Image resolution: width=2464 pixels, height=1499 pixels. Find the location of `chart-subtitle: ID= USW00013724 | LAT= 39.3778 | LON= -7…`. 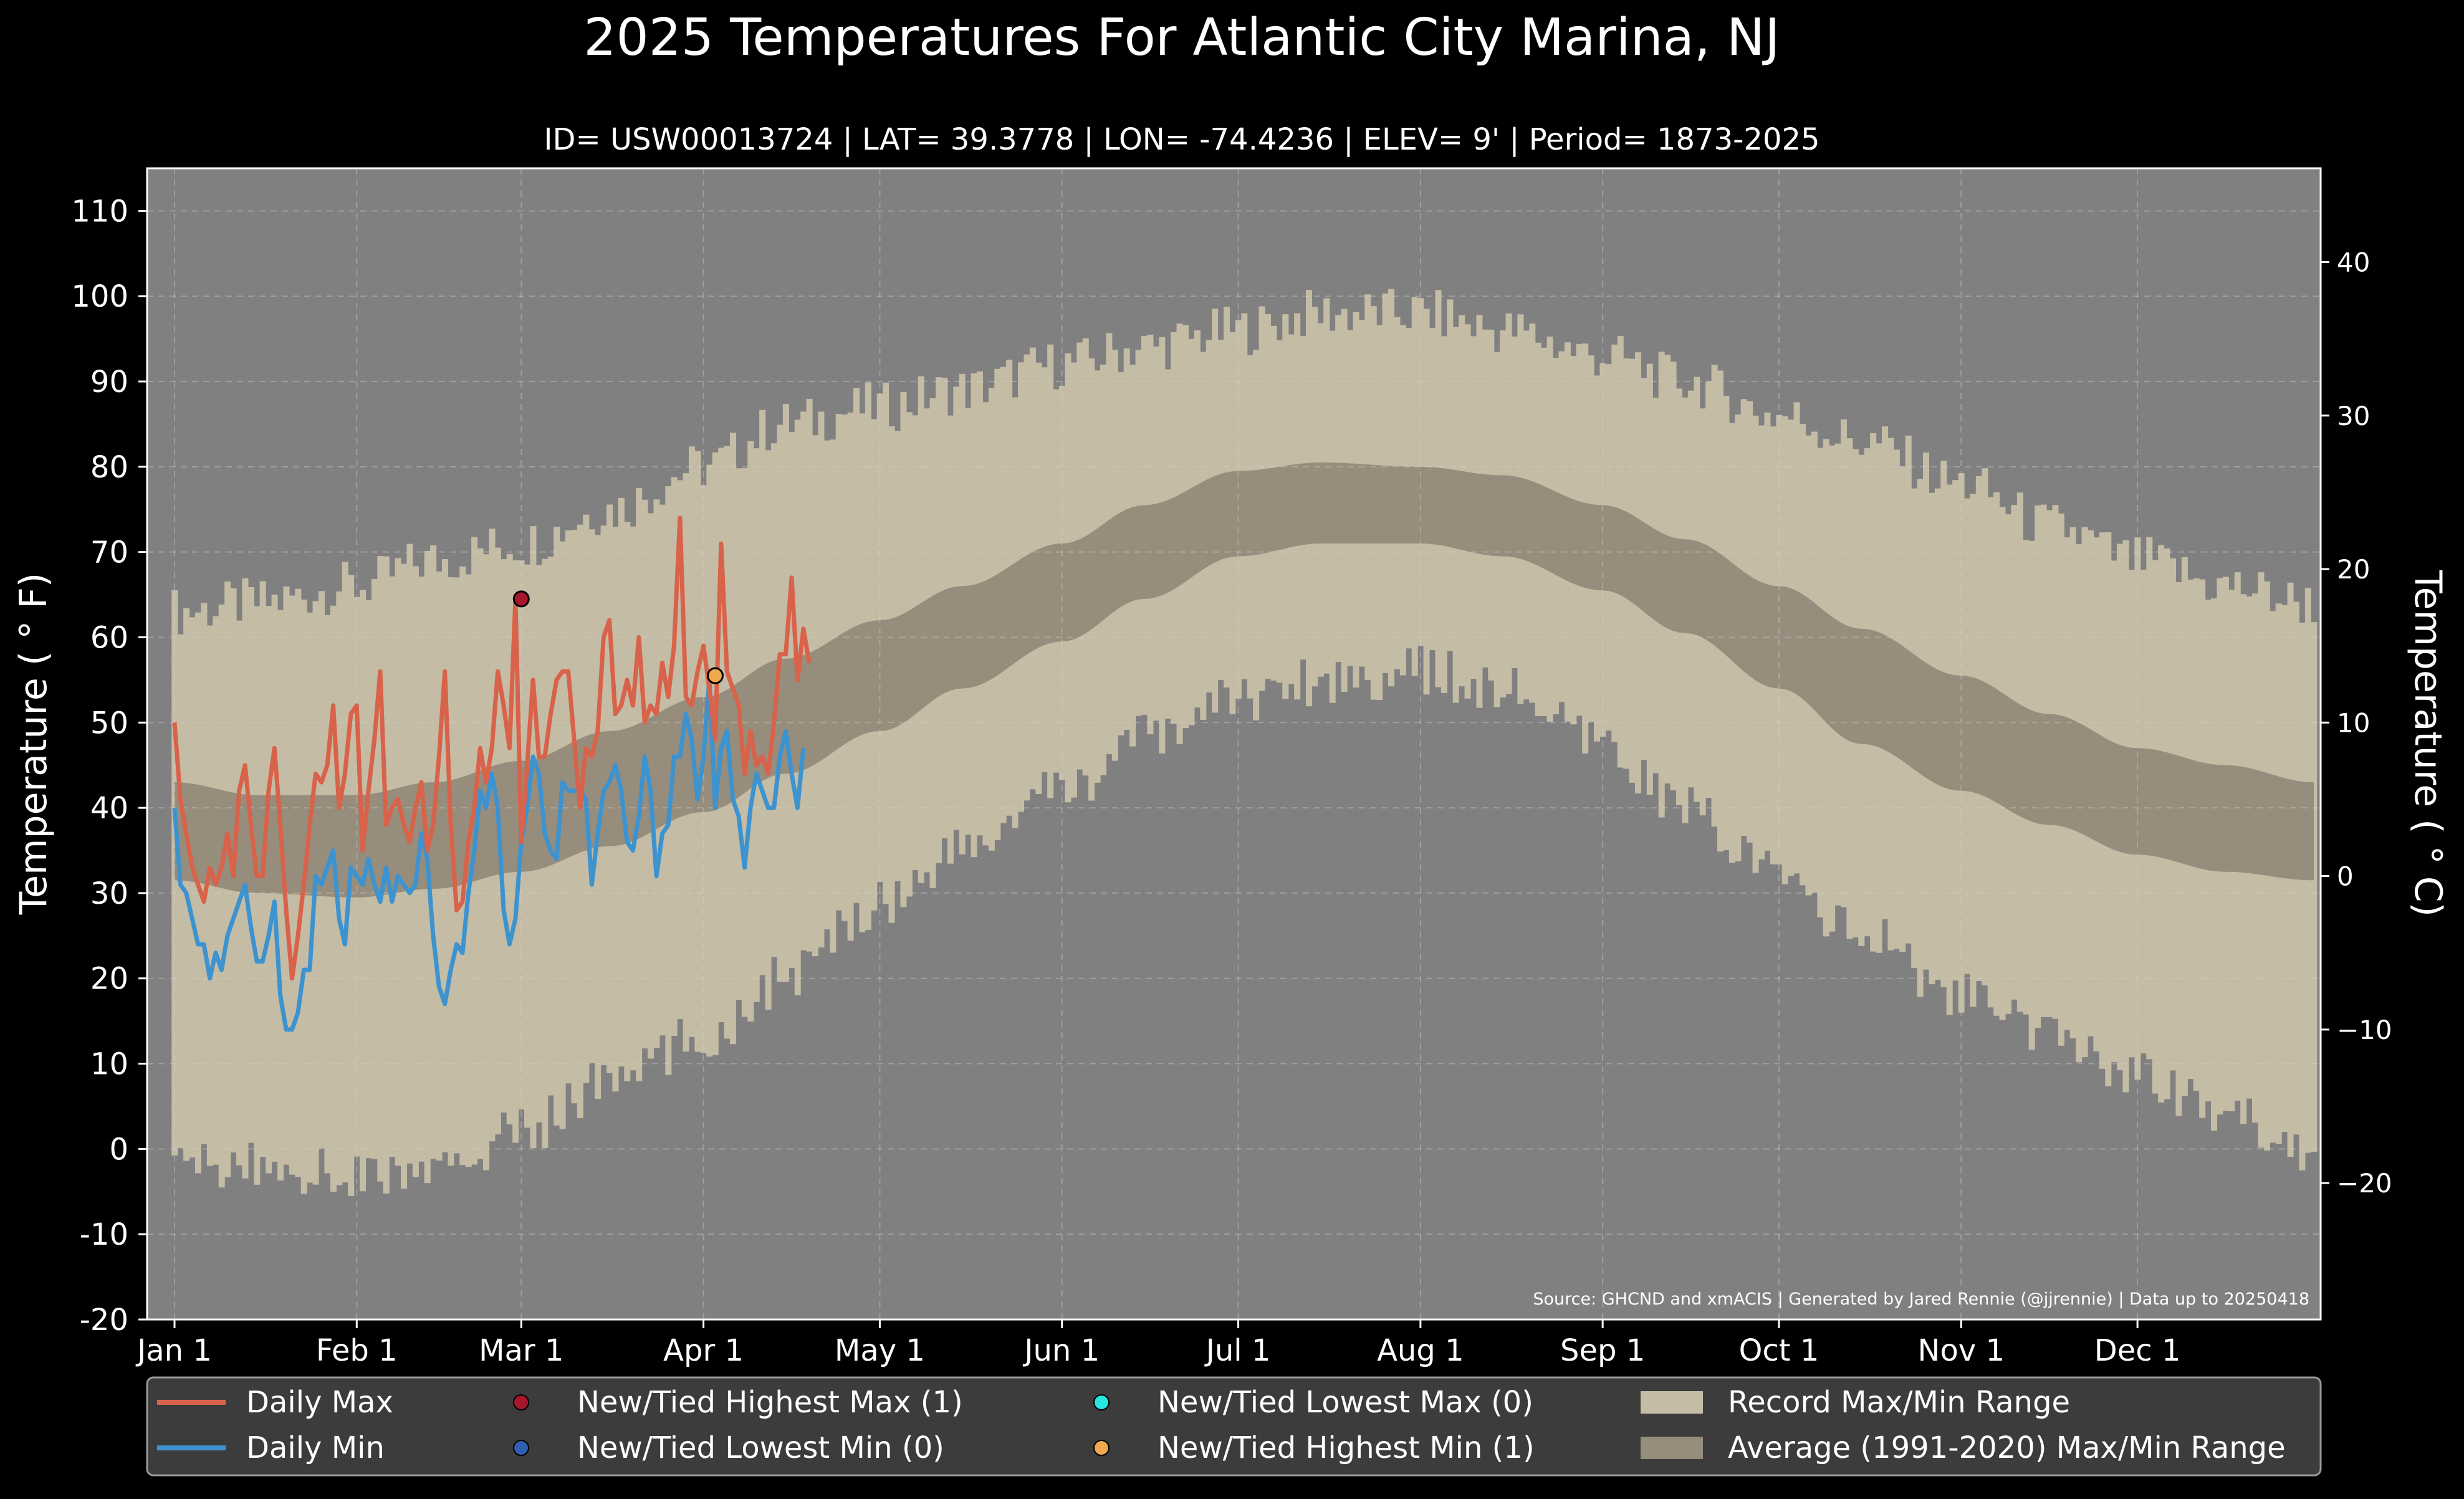

chart-subtitle: ID= USW00013724 | LAT= 39.3778 | LON= -7… is located at coordinates (1181, 139).